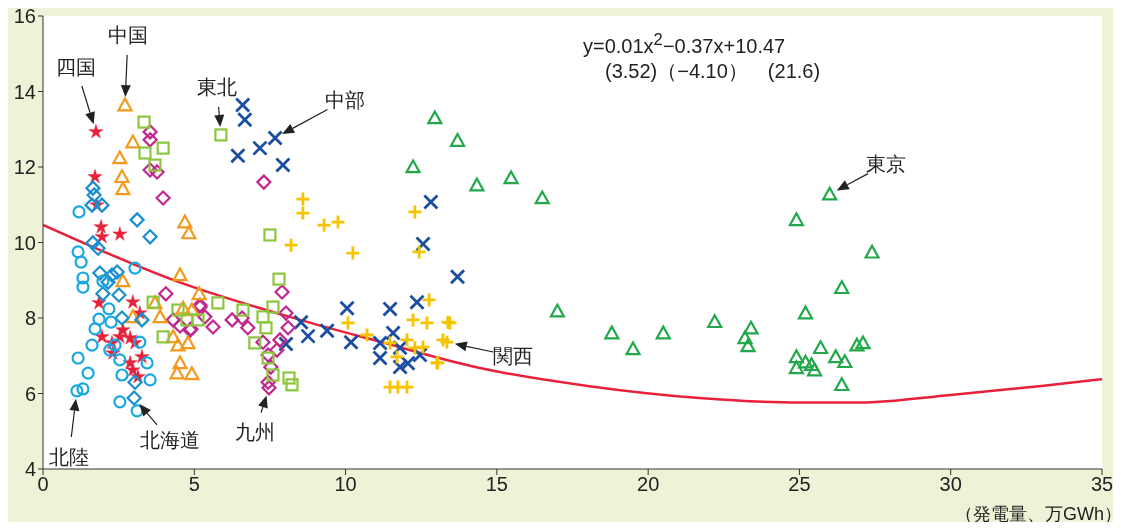 The height and width of the screenshot is (530, 1121). Describe the element at coordinates (43, 484) in the screenshot. I see `x-tick-label: 0` at that location.